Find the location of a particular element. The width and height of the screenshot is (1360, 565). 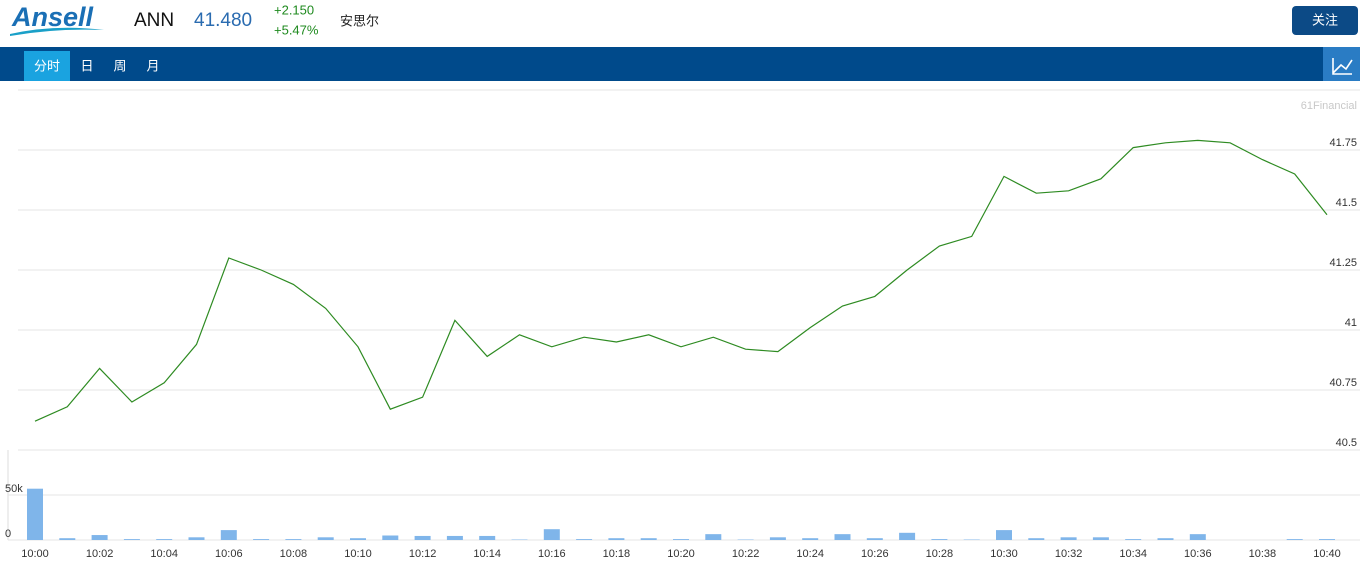

x-tick-label: 10:30 is located at coordinates (1004, 554).